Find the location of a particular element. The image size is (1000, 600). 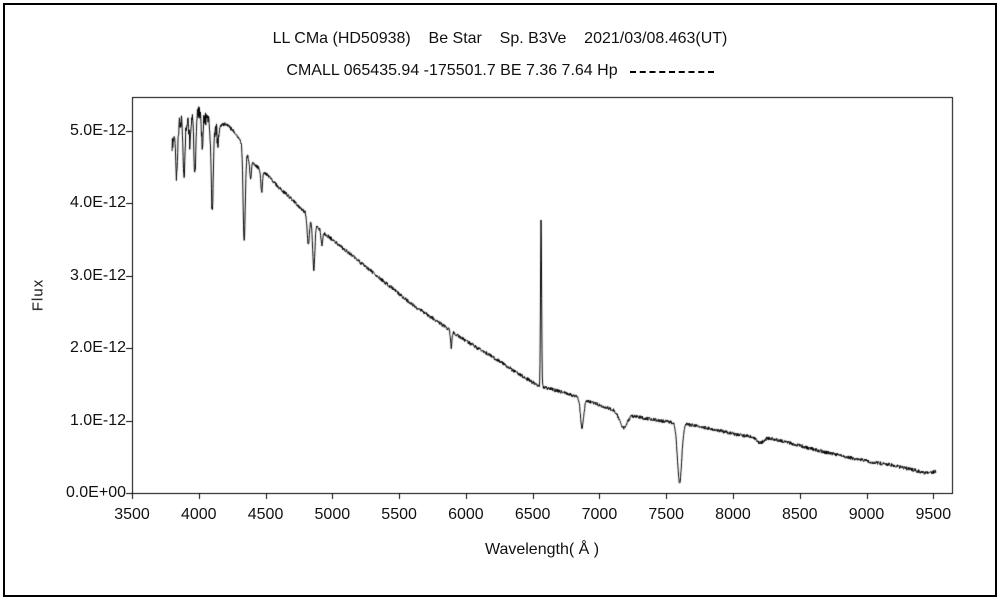

x-tick-label: 5000 is located at coordinates (332, 514).